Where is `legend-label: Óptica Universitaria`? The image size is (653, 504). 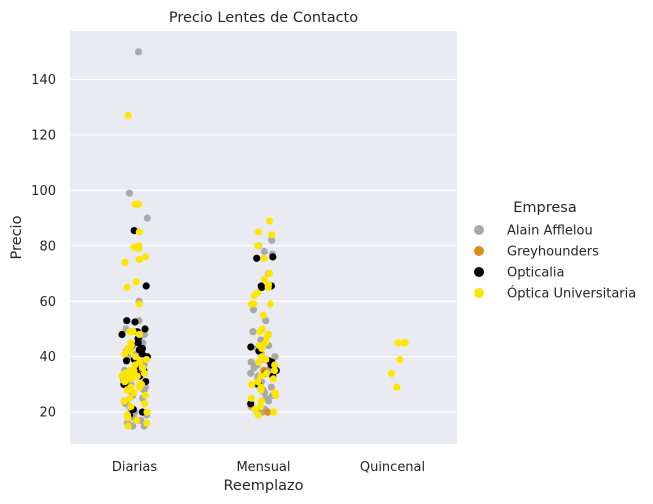 legend-label: Óptica Universitaria is located at coordinates (571, 294).